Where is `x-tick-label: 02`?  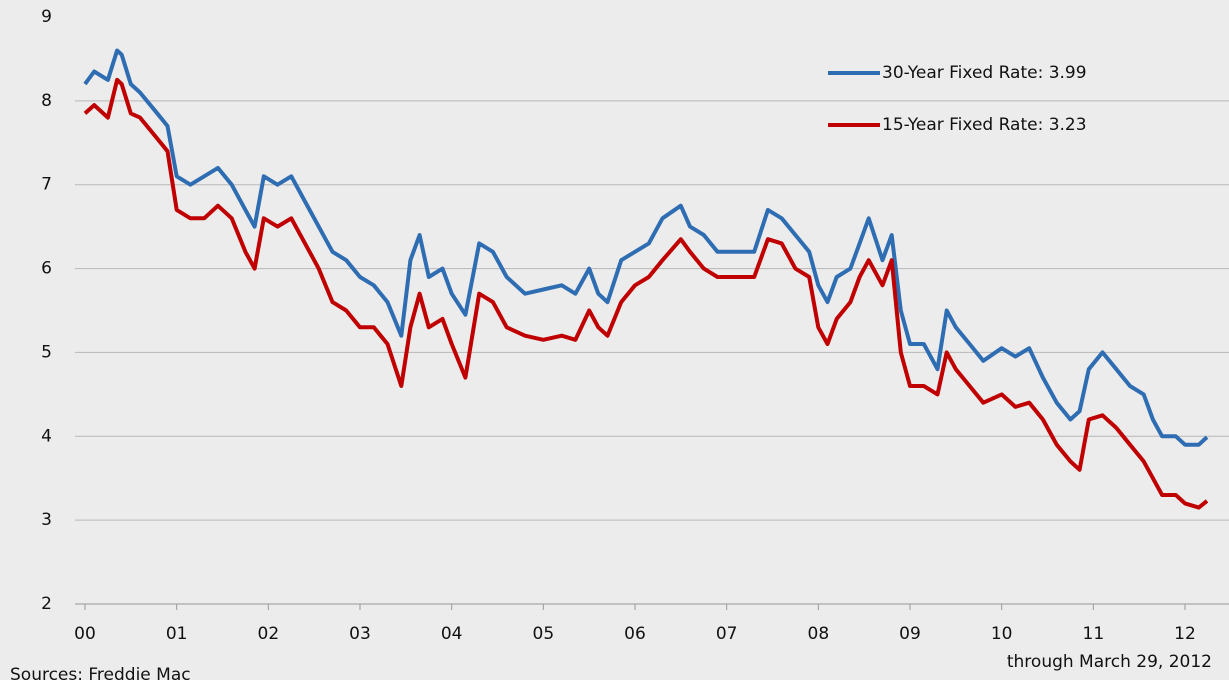 x-tick-label: 02 is located at coordinates (269, 634).